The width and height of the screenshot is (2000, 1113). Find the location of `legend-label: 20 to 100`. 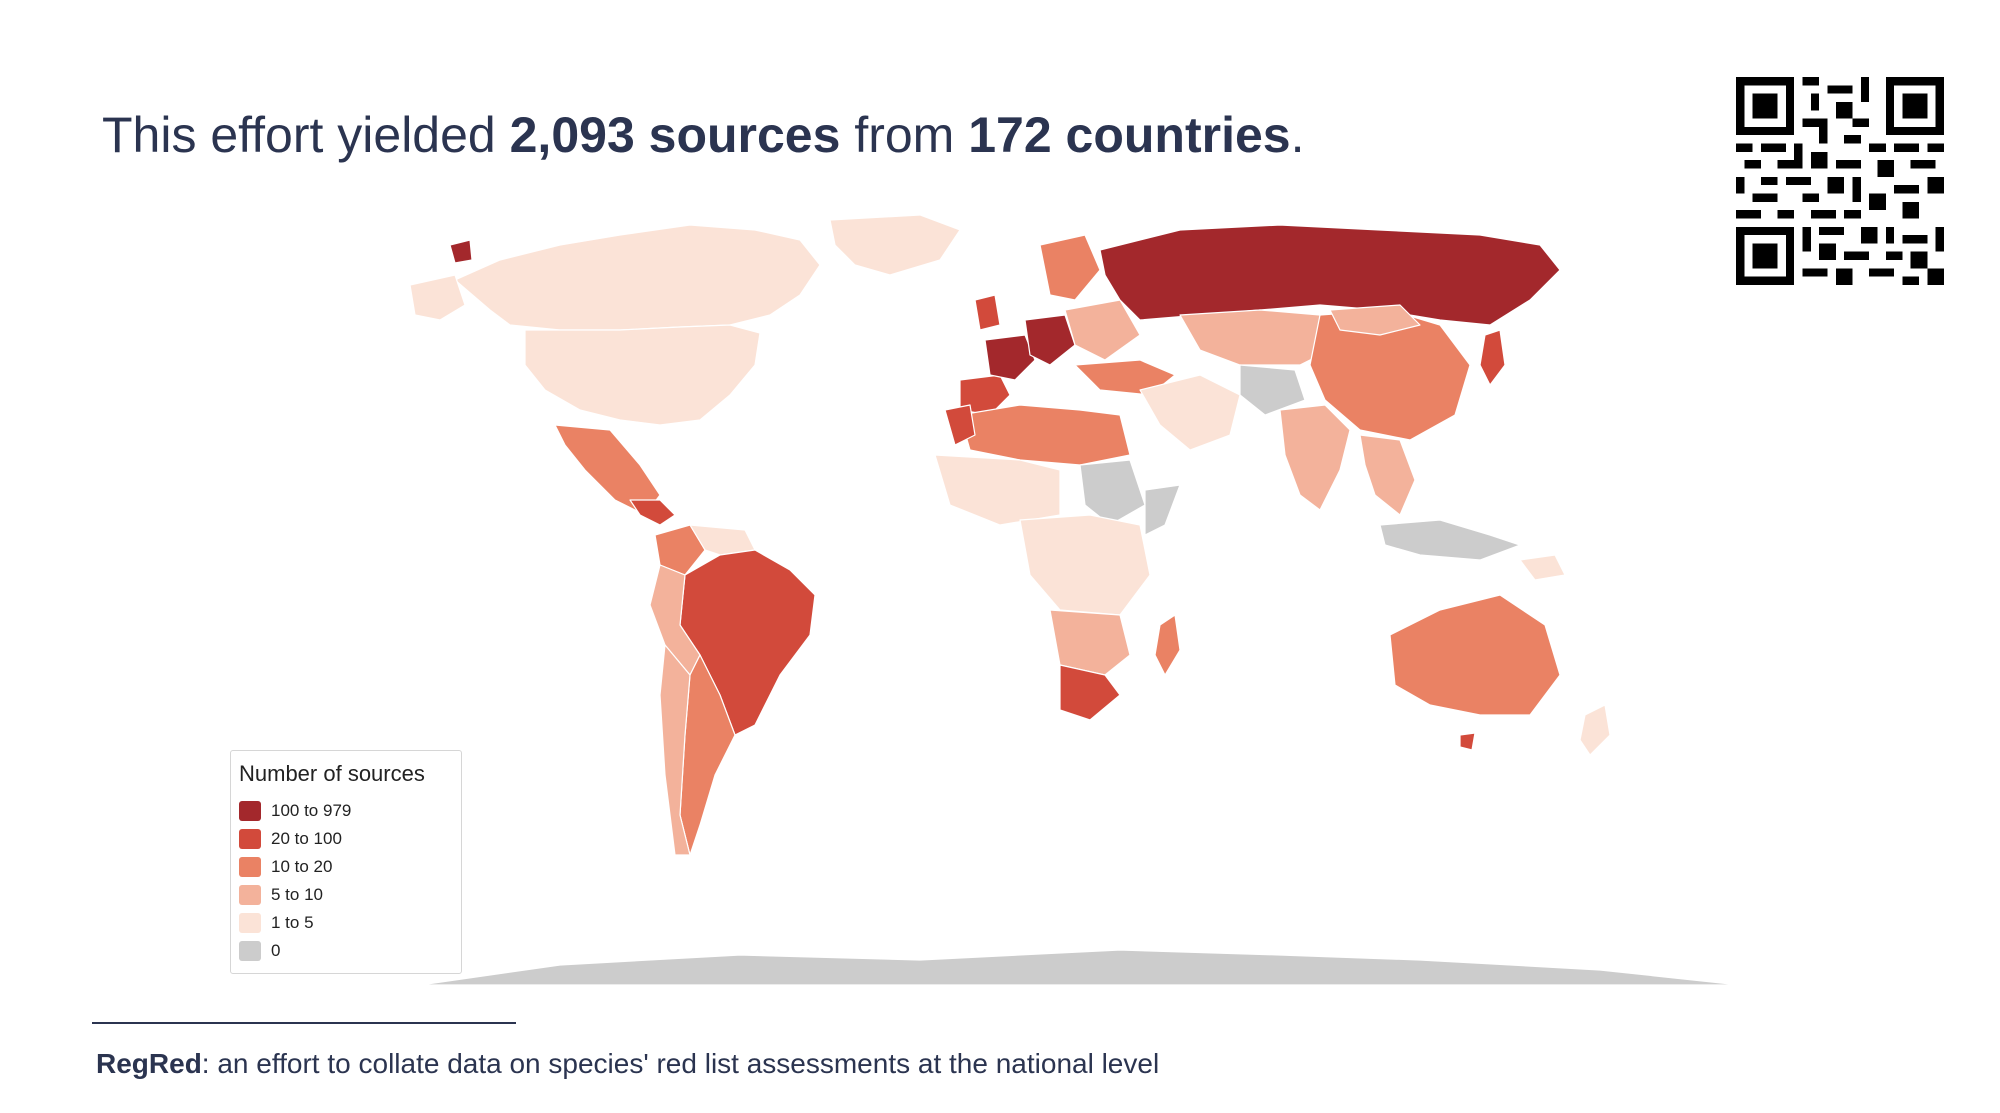

legend-label: 20 to 100 is located at coordinates (306, 838).